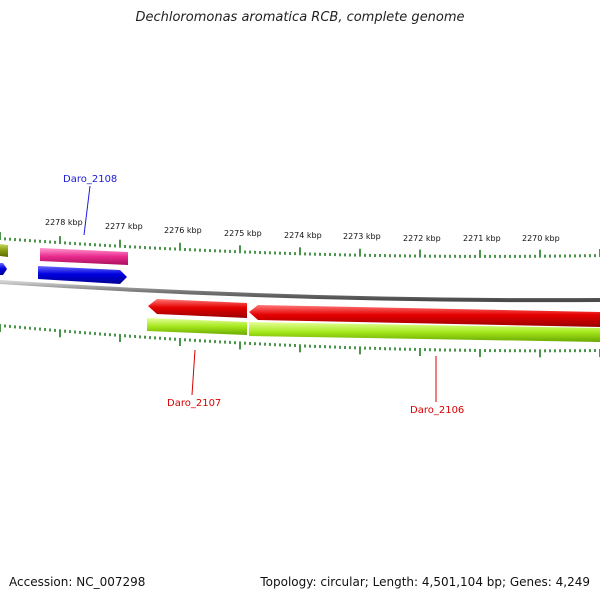 The width and height of the screenshot is (600, 600). I want to click on gene-label-daro-2108: Daro_2108, so click(90, 179).